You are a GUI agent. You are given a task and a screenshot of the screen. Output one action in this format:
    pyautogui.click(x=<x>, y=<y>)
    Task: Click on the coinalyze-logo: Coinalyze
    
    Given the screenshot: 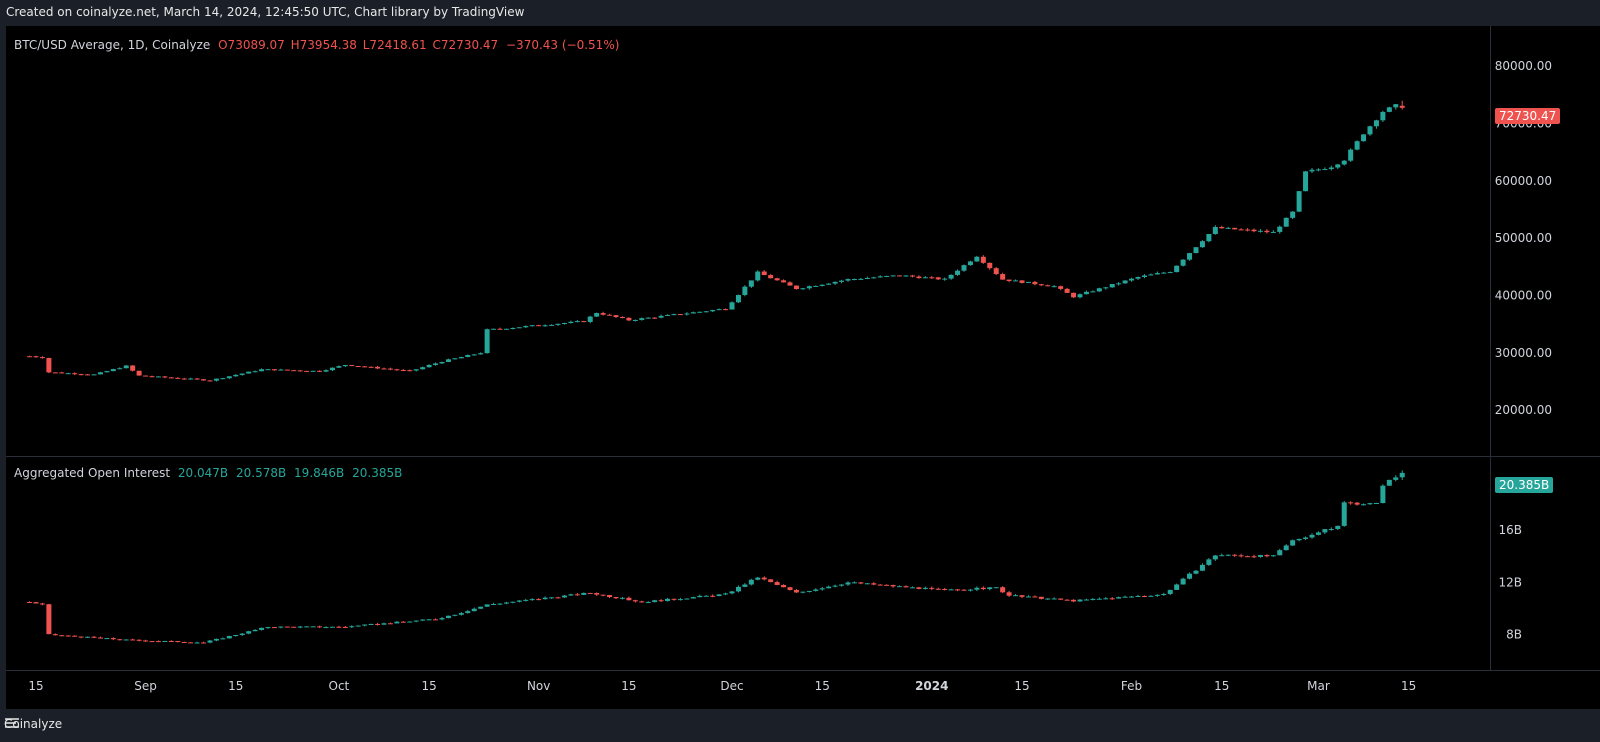 What is the action you would take?
    pyautogui.click(x=33, y=724)
    